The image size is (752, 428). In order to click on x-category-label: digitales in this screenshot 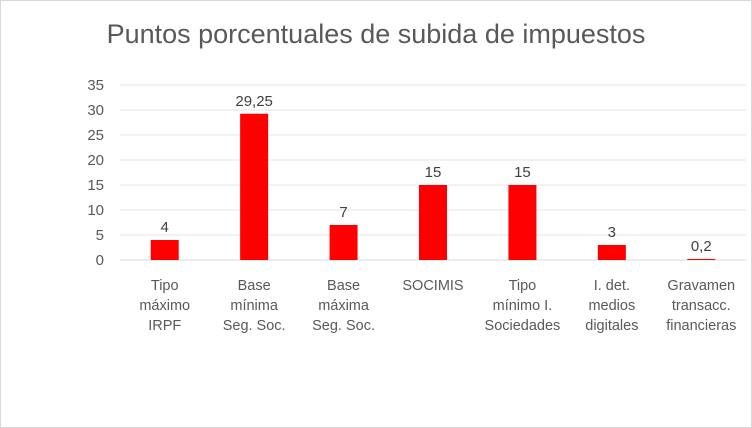, I will do `click(611, 326)`.